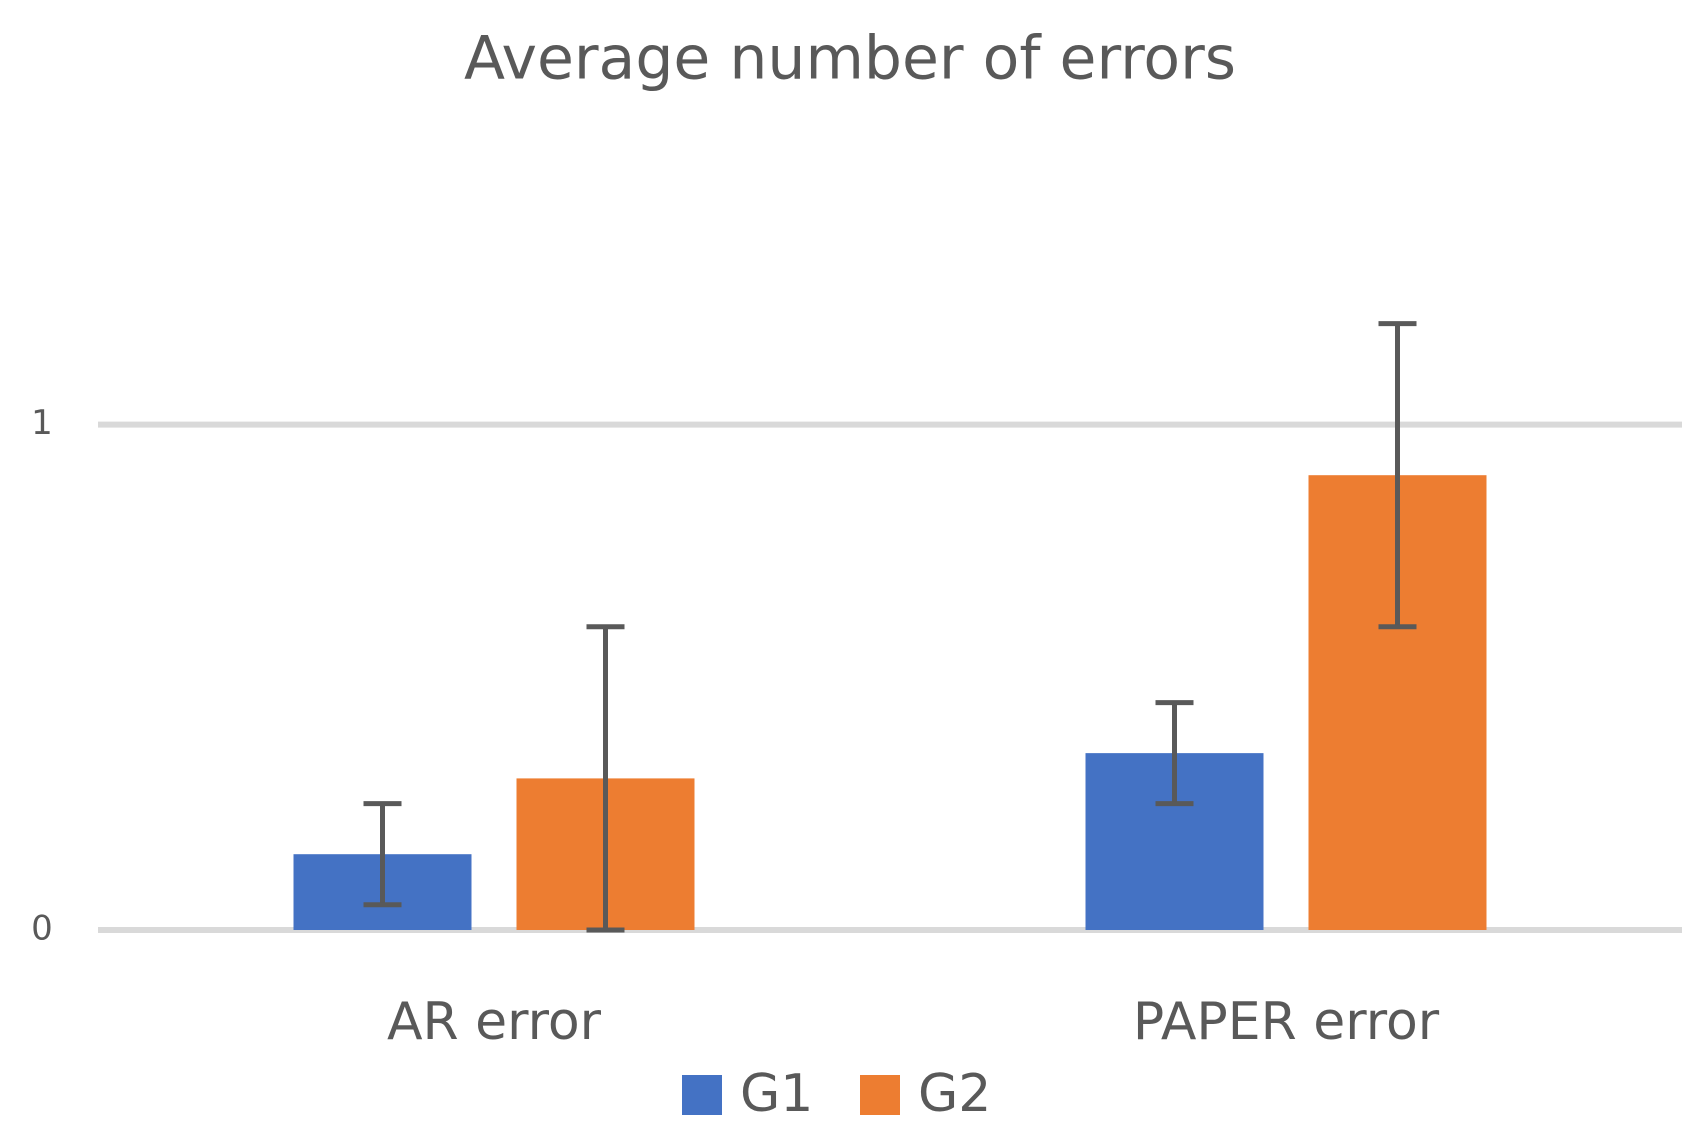  I want to click on y-tick-label: 0, so click(42, 929).